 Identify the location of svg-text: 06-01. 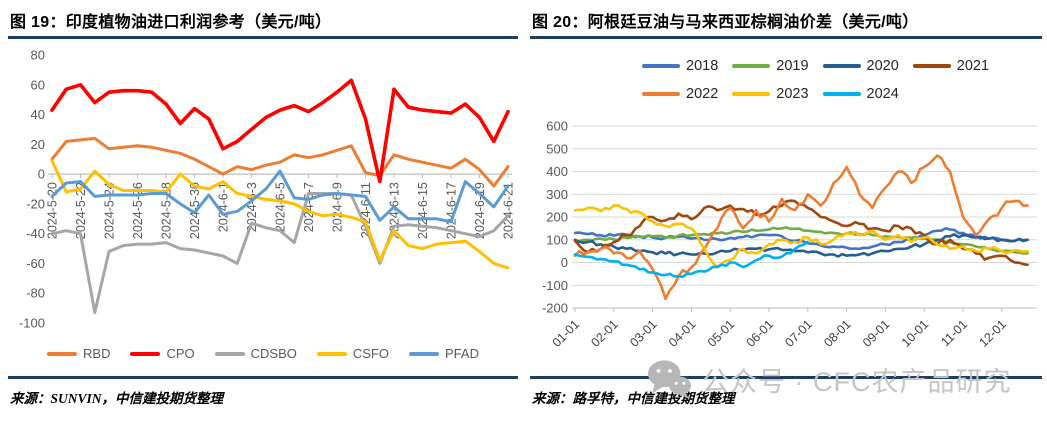
(760, 333).